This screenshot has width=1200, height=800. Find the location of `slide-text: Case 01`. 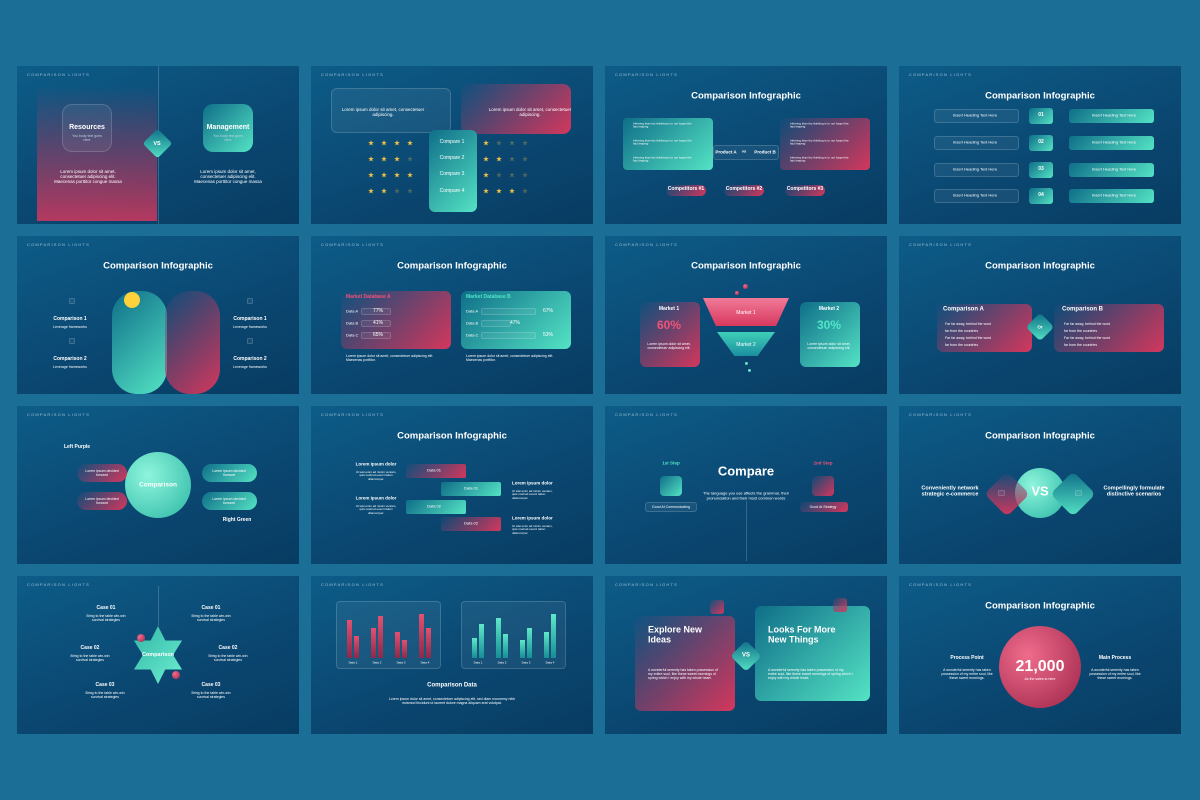

slide-text: Case 01 is located at coordinates (106, 608).